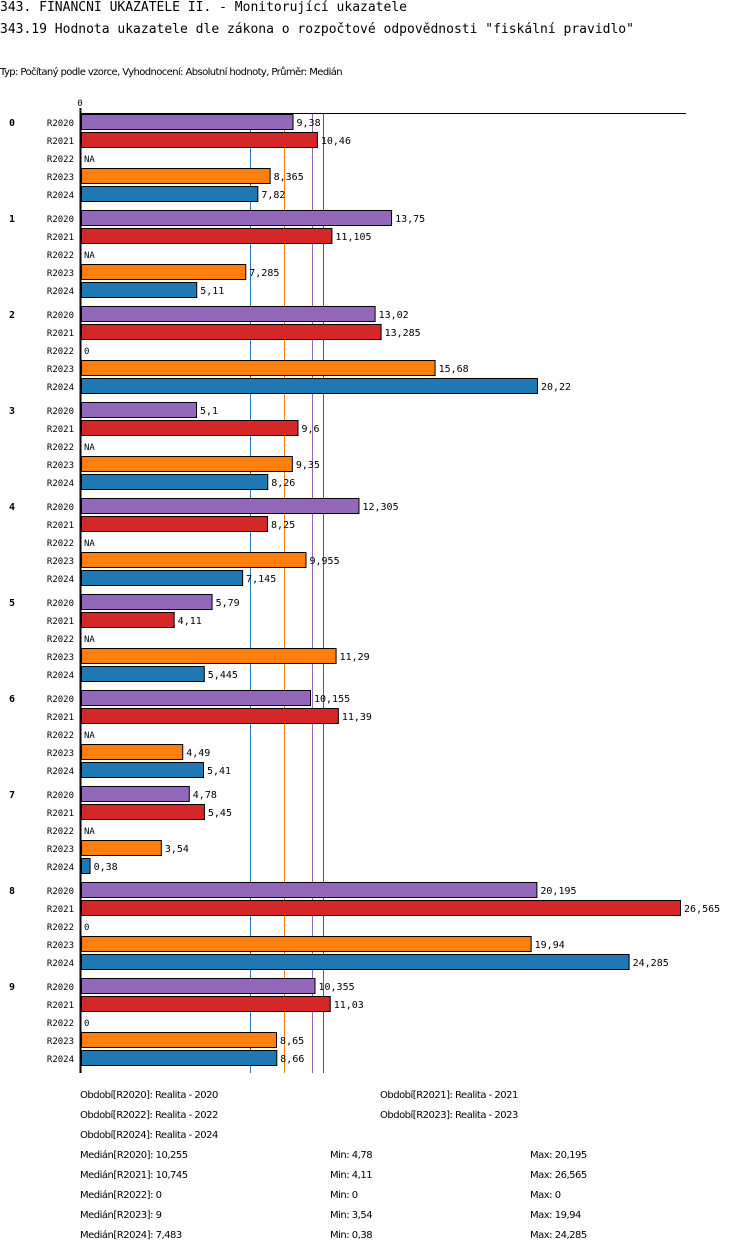 The width and height of the screenshot is (750, 1254). What do you see at coordinates (12, 699) in the screenshot?
I see `category-label: 6` at bounding box center [12, 699].